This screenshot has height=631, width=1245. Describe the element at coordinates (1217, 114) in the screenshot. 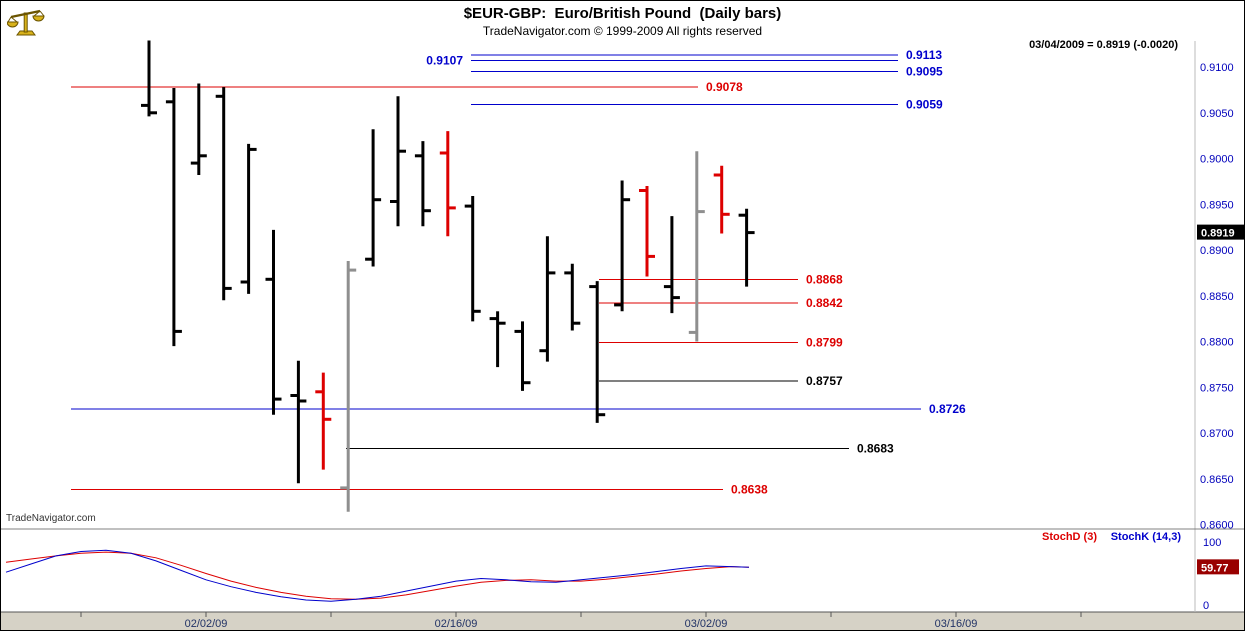

I see `price-axis-label: 0.9050` at that location.